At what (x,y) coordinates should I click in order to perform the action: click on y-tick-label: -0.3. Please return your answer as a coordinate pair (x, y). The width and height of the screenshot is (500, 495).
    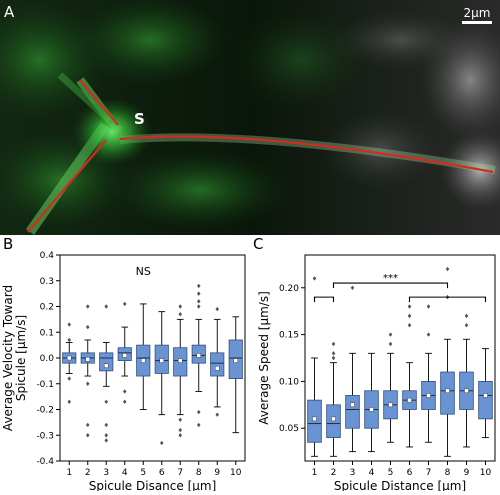
    Looking at the image, I should click on (45, 436).